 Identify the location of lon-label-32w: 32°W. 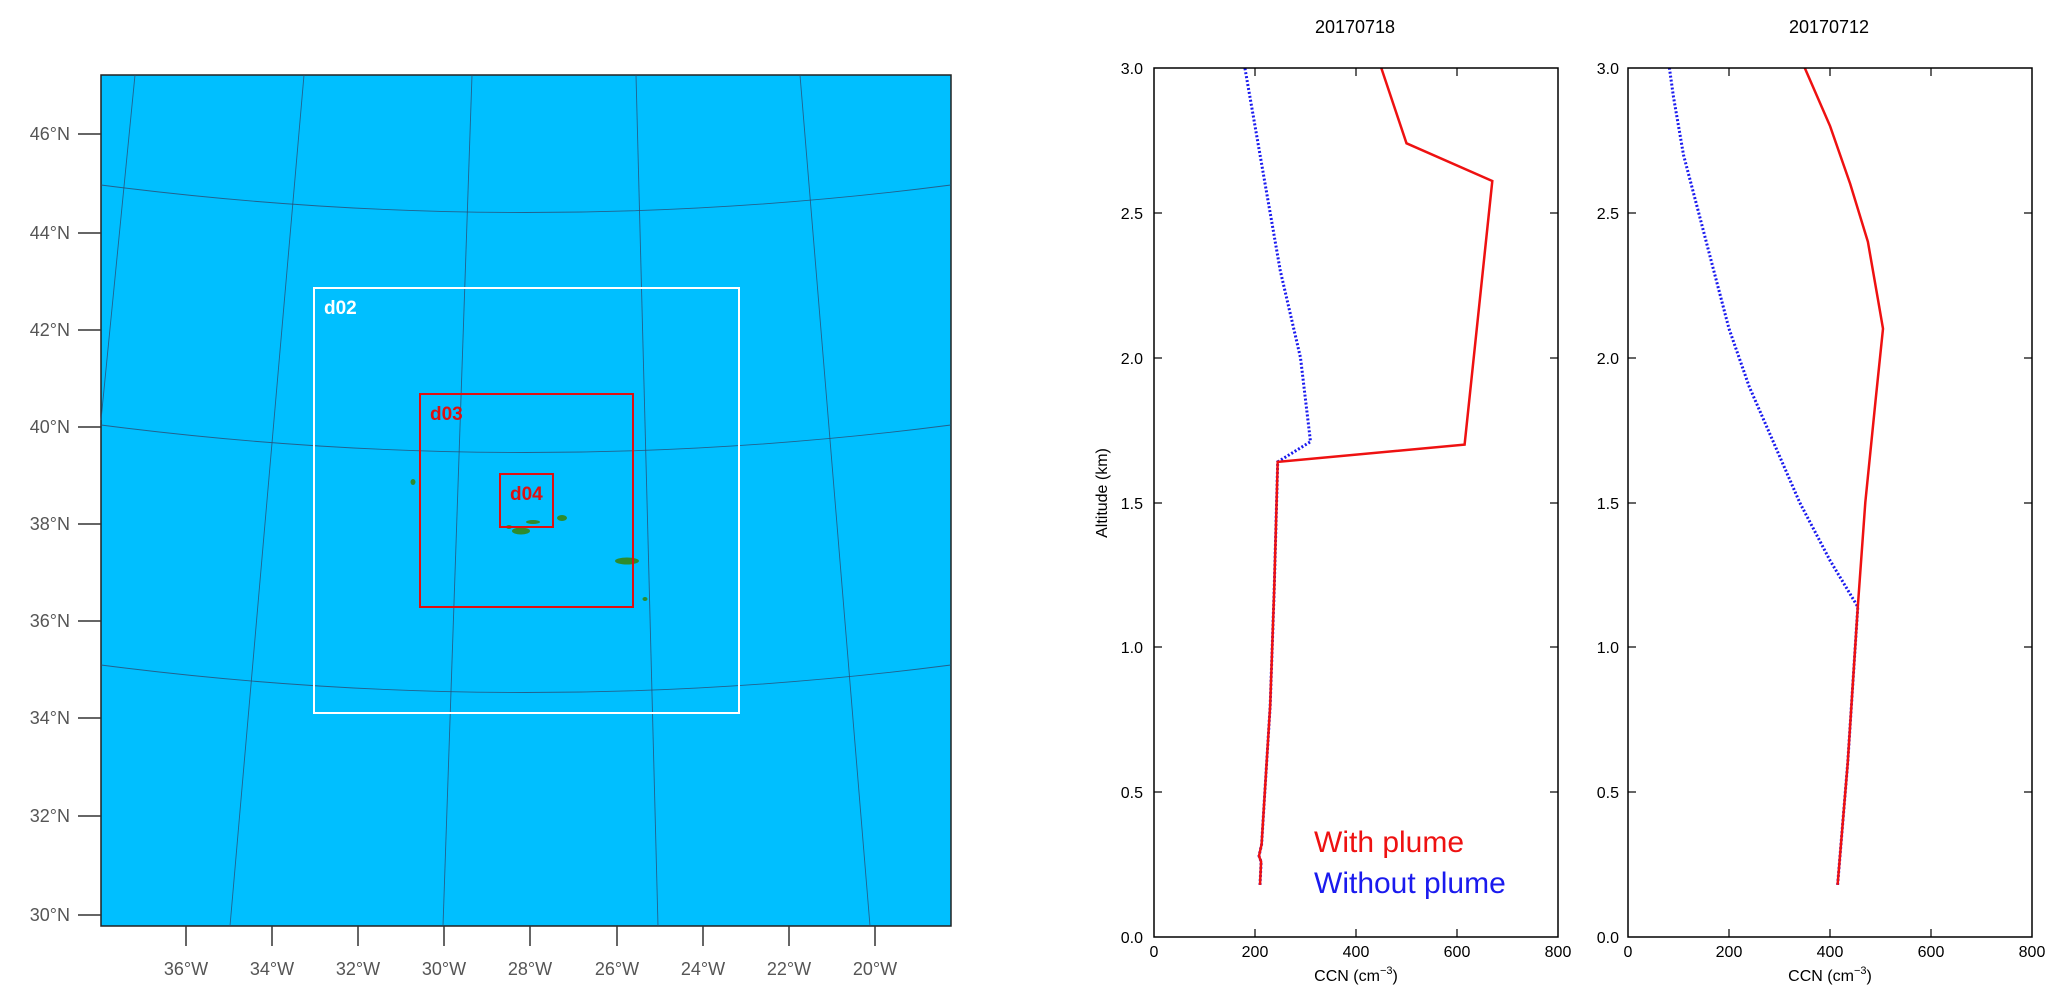
(358, 969).